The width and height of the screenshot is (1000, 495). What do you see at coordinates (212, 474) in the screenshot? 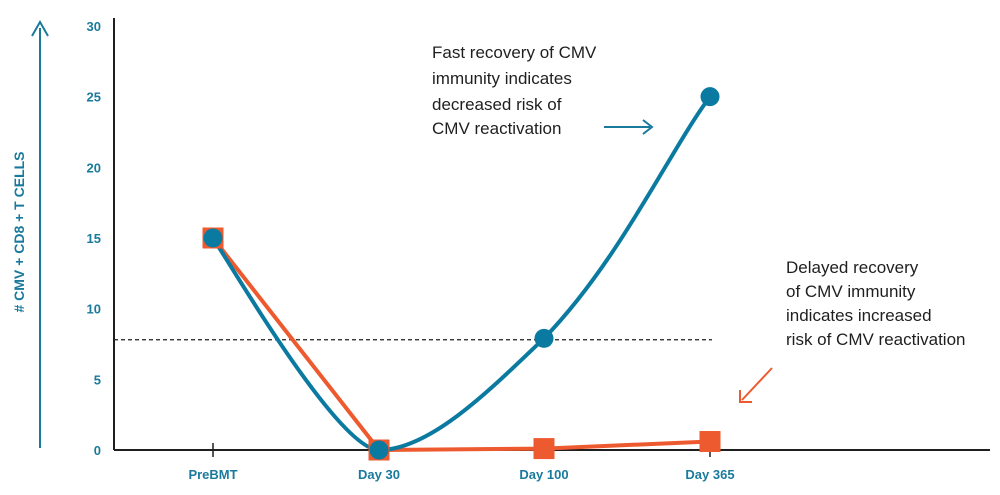
I see `x-tick-label: PreBMT` at bounding box center [212, 474].